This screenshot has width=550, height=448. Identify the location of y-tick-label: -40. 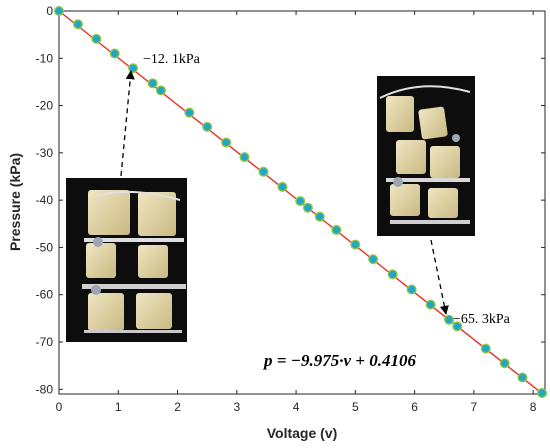
(45, 200).